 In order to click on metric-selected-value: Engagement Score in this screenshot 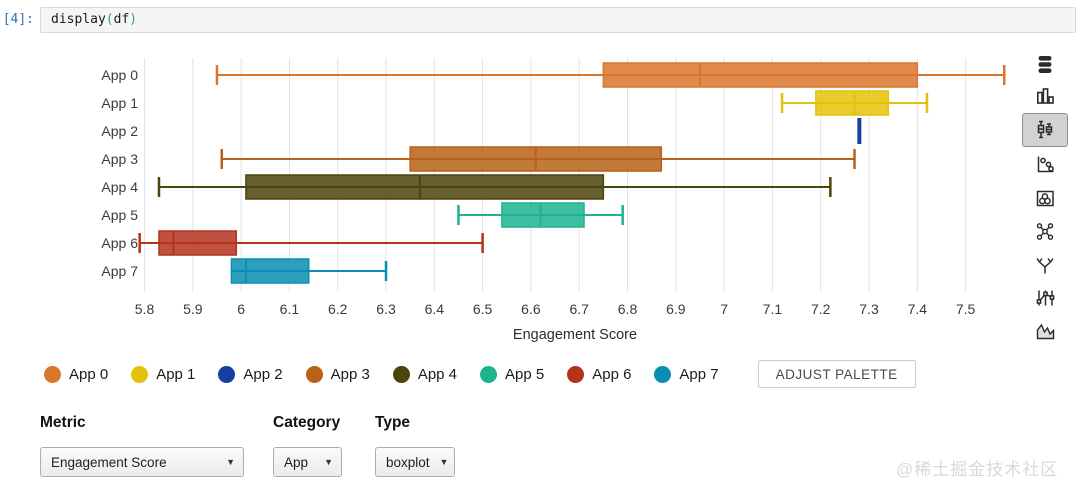, I will do `click(109, 462)`.